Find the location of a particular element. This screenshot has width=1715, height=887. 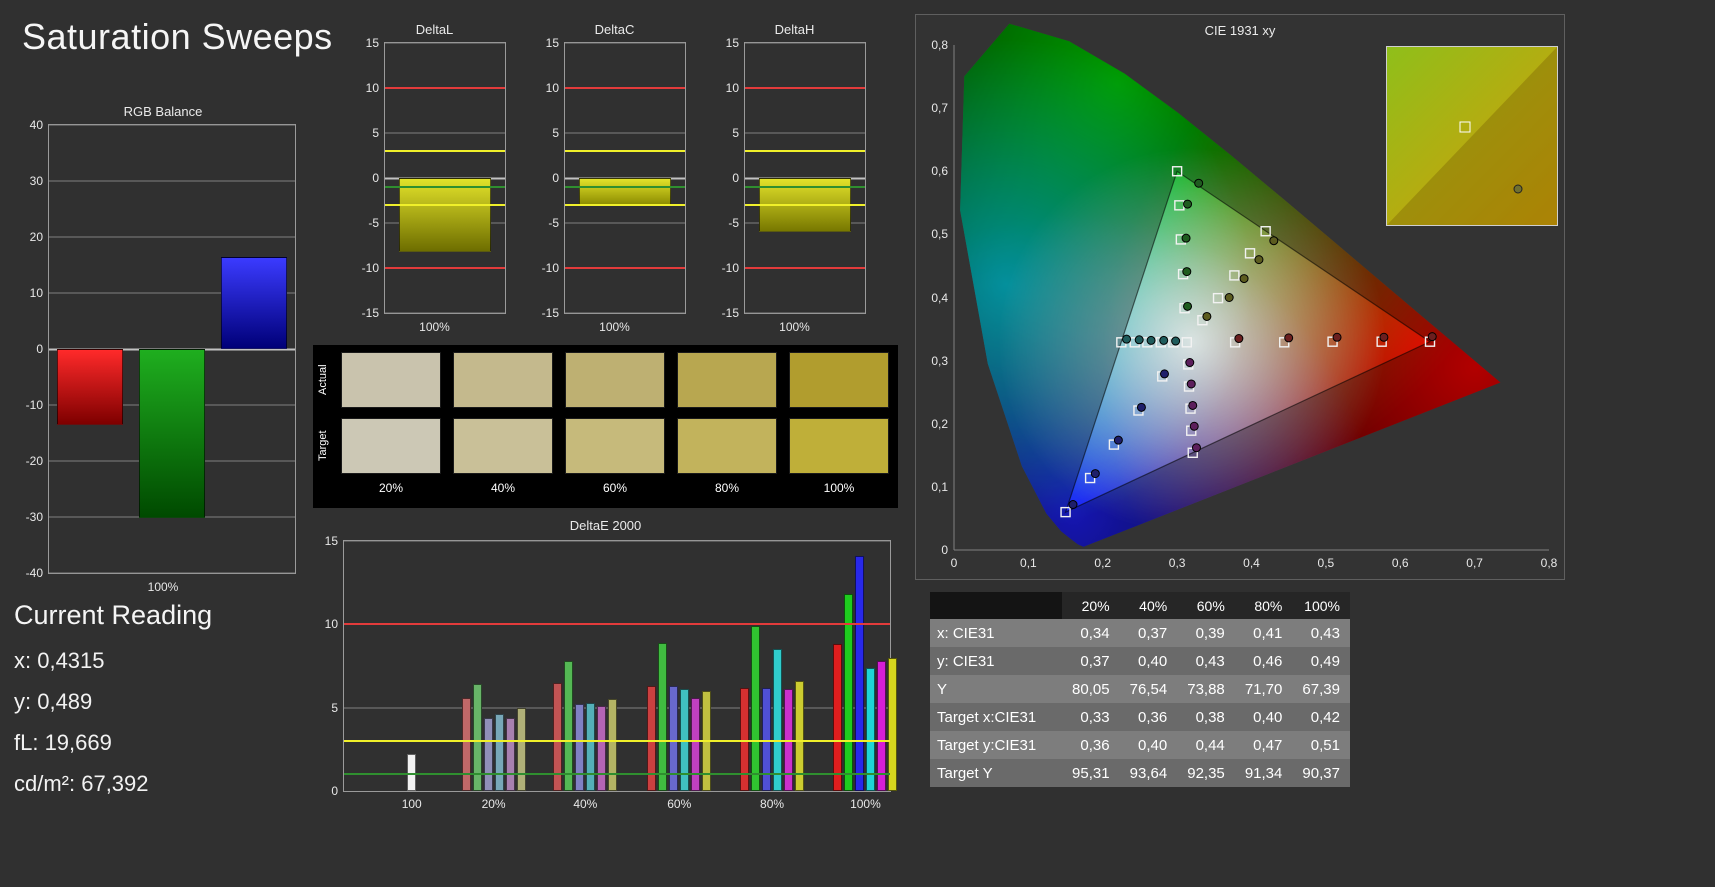

table-cell: 0,41 is located at coordinates (1268, 633).